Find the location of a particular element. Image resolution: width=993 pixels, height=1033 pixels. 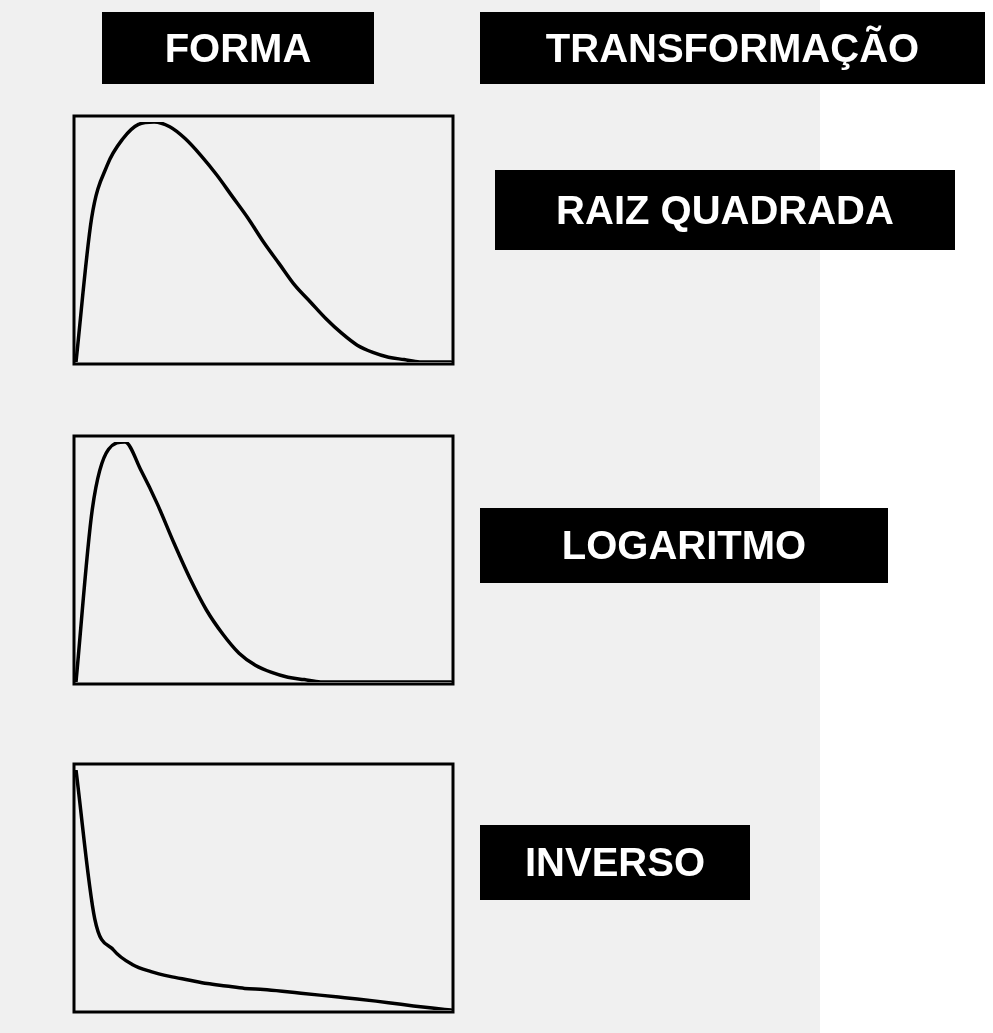

text: INVERSO is located at coordinates (615, 862).